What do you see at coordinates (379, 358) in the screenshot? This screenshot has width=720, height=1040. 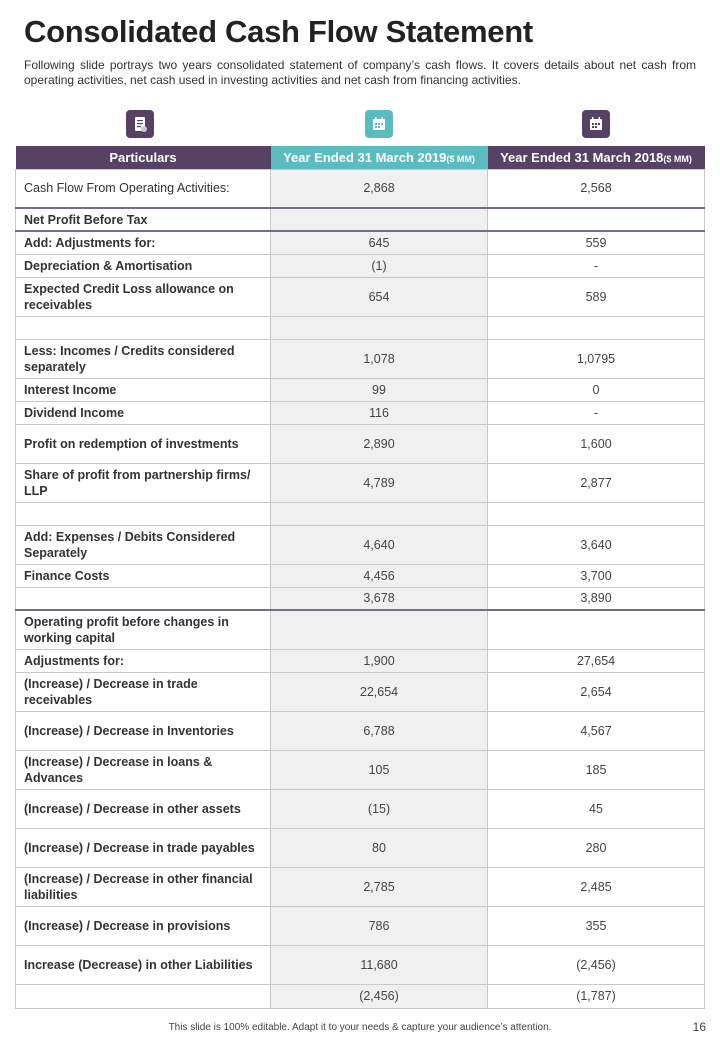 I see `value-2019: 1,078` at bounding box center [379, 358].